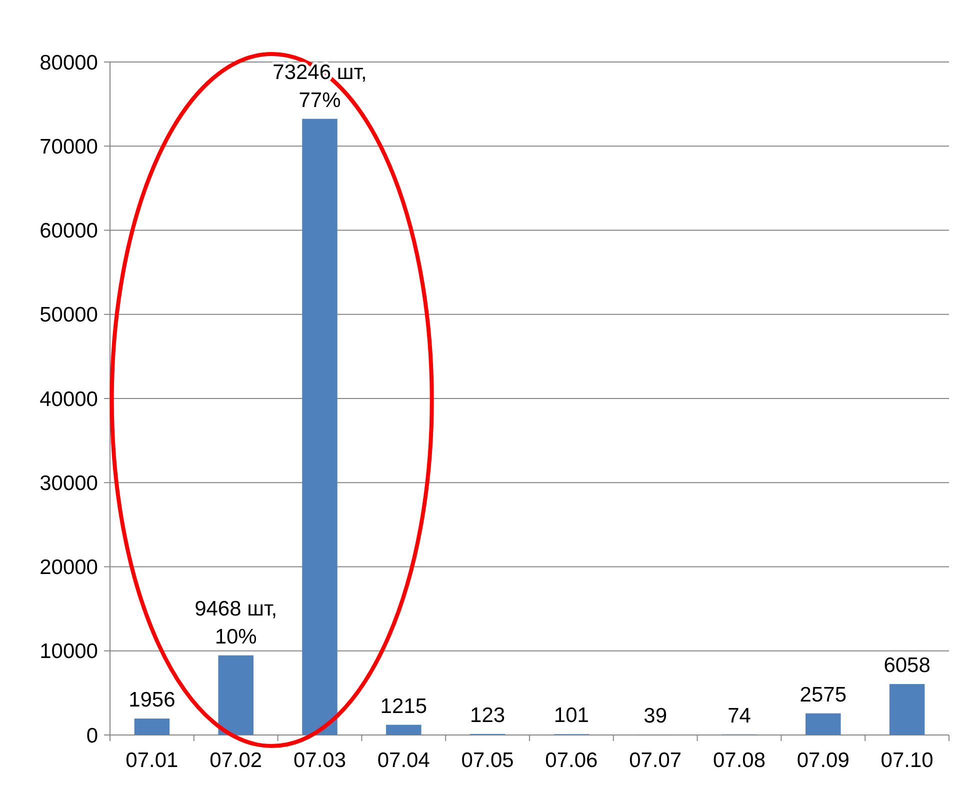 Image resolution: width=961 pixels, height=789 pixels. What do you see at coordinates (823, 694) in the screenshot?
I see `data-label: 2575` at bounding box center [823, 694].